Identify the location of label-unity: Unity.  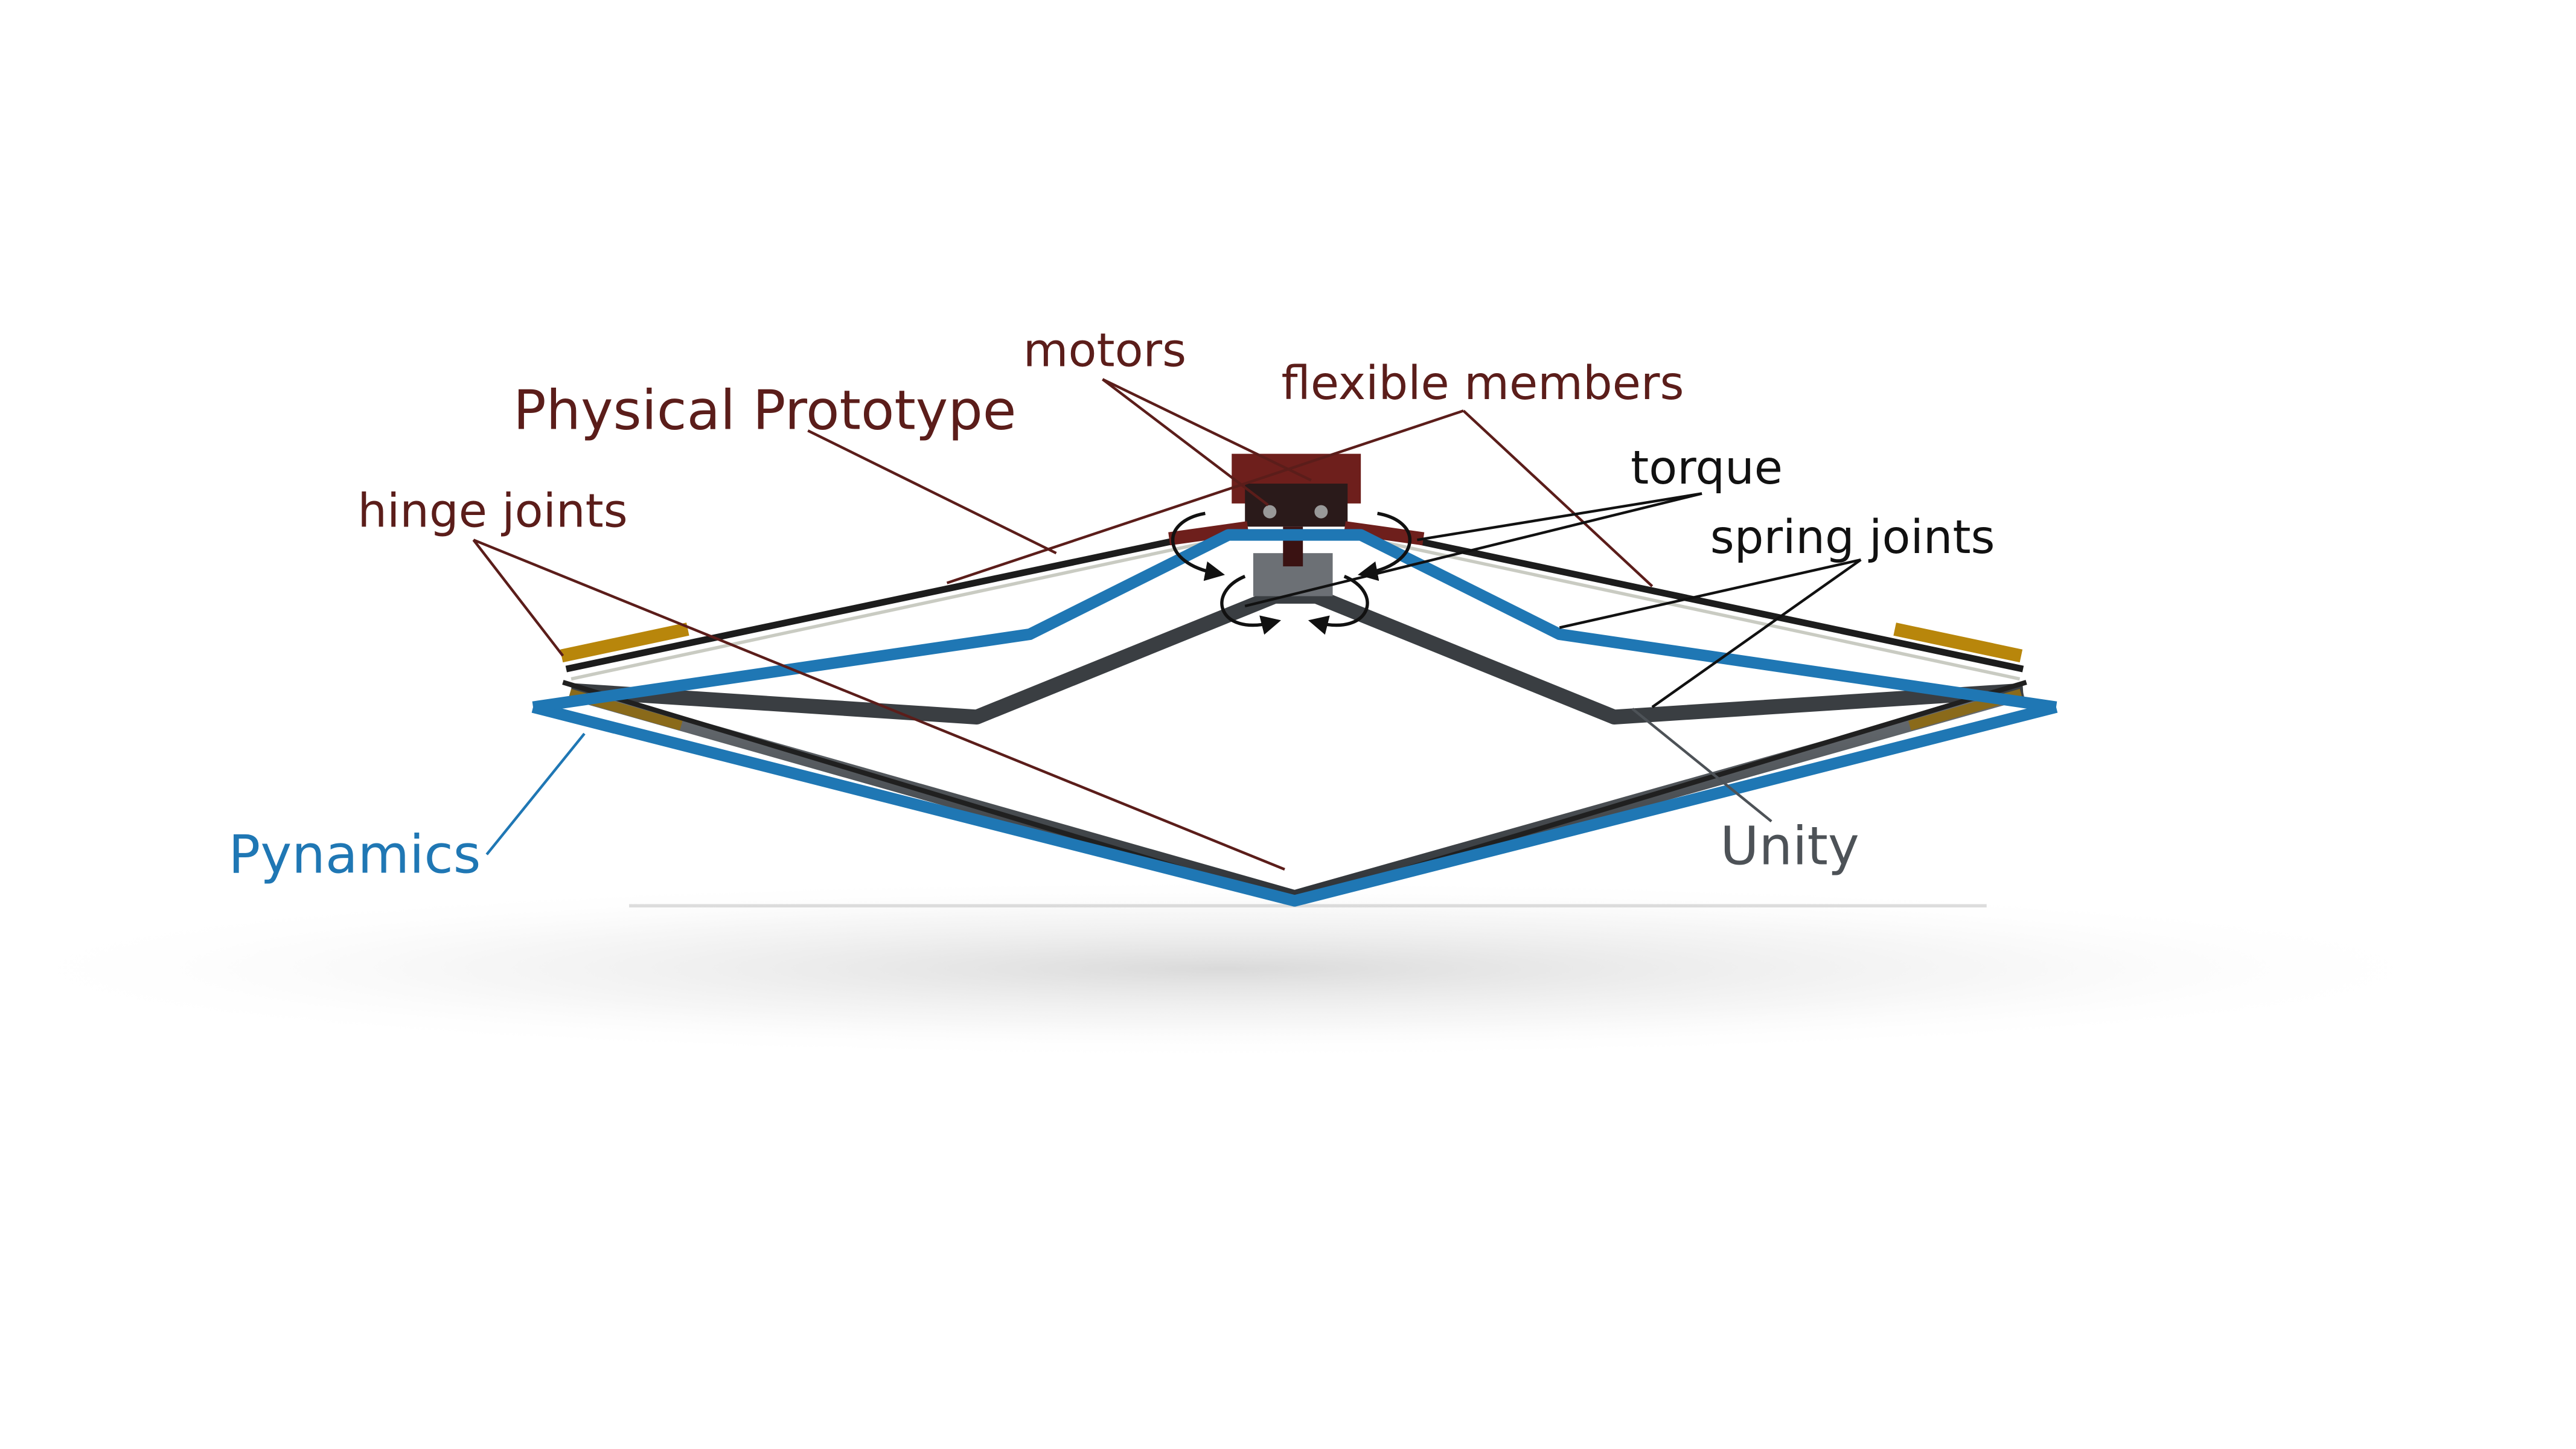
(1790, 847).